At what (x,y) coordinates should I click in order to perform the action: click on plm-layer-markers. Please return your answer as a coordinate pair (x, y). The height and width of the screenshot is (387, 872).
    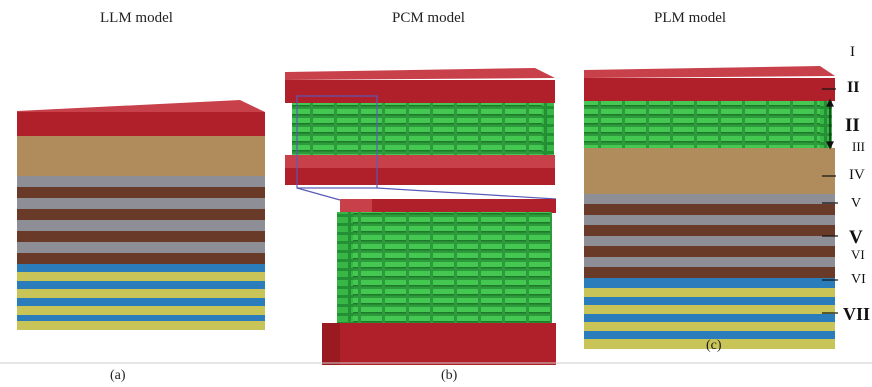
    Looking at the image, I should click on (830, 201).